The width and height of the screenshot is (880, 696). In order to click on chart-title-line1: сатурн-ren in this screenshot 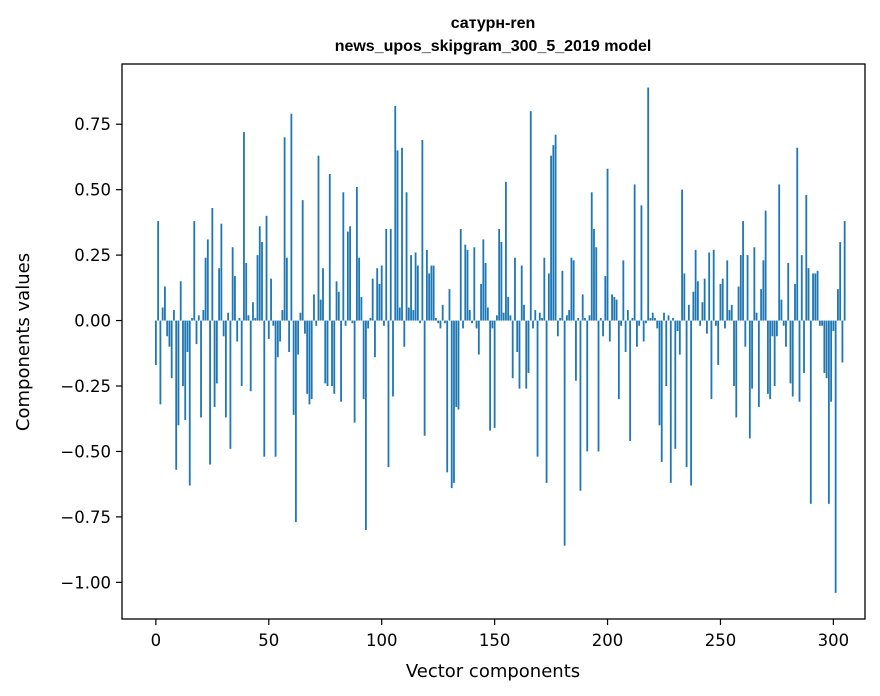, I will do `click(493, 23)`.